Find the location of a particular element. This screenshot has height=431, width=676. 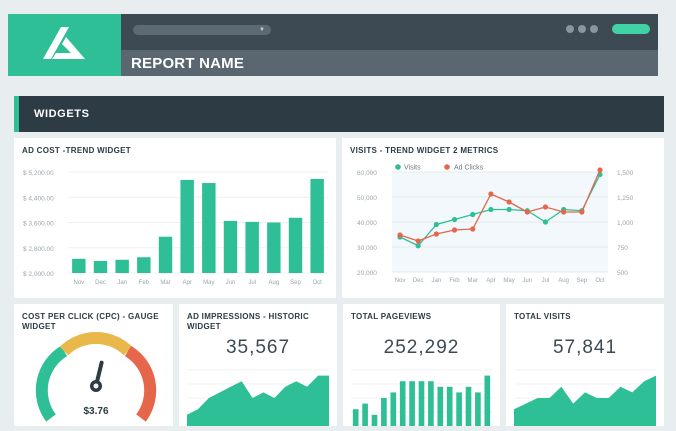

pageviews-value: 252,292 is located at coordinates (421, 347).